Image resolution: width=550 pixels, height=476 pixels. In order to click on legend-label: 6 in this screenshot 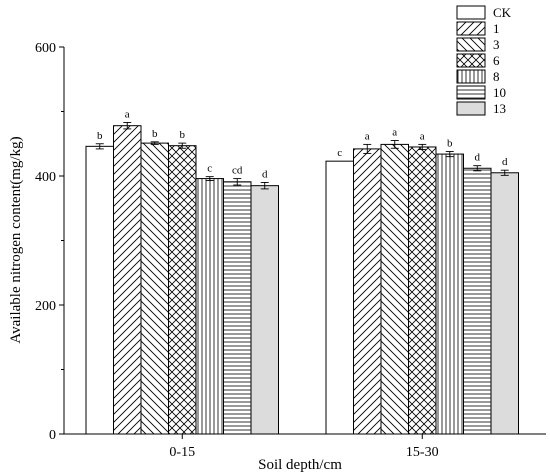, I will do `click(496, 60)`.